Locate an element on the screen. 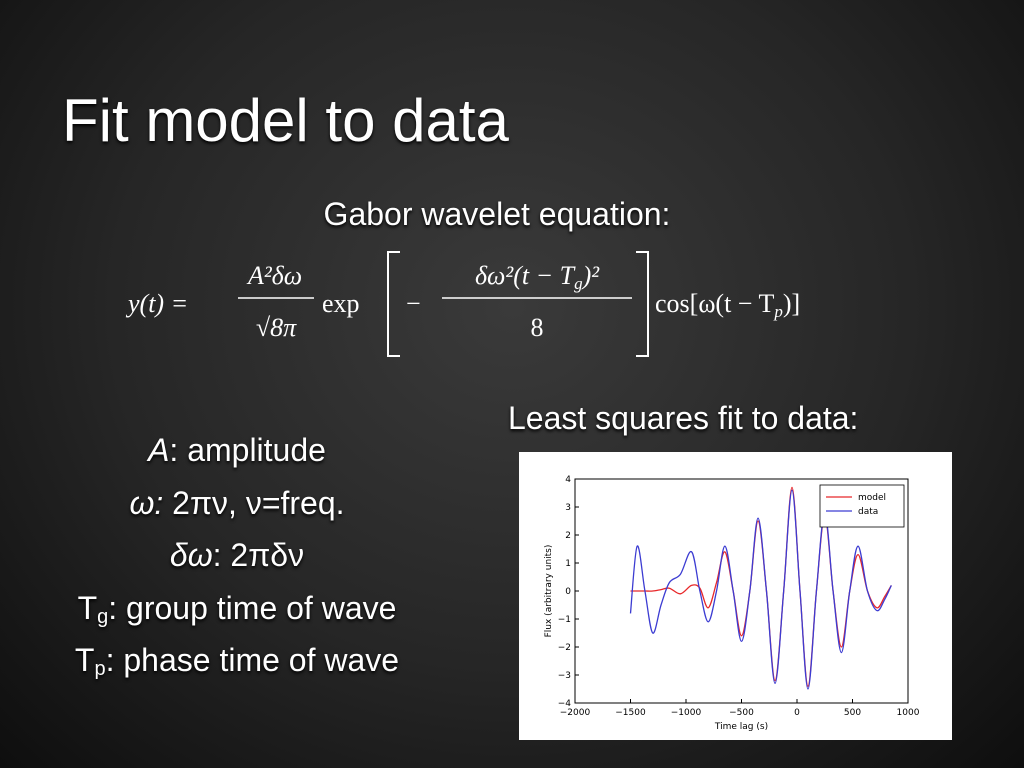 Image resolution: width=1024 pixels, height=768 pixels. definition-text: : amplitude is located at coordinates (247, 450).